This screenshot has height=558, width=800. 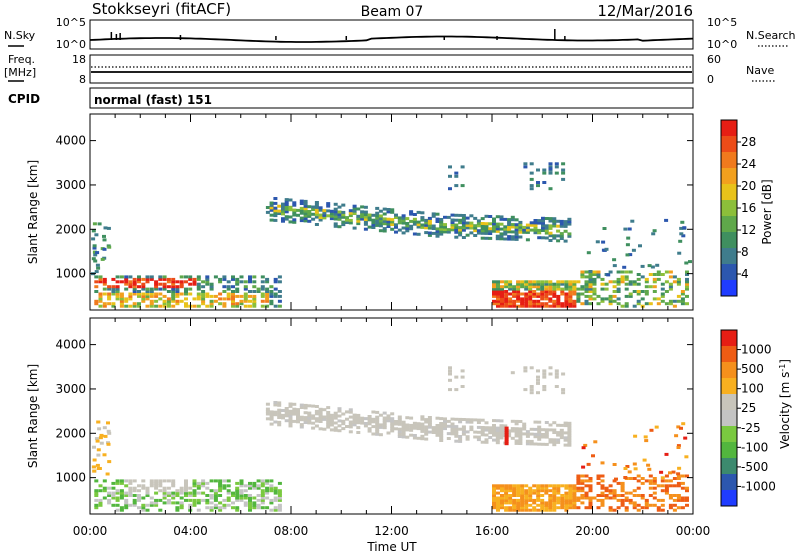 What do you see at coordinates (71, 44) in the screenshot?
I see `noise-left-tick-bottom: 10^0` at bounding box center [71, 44].